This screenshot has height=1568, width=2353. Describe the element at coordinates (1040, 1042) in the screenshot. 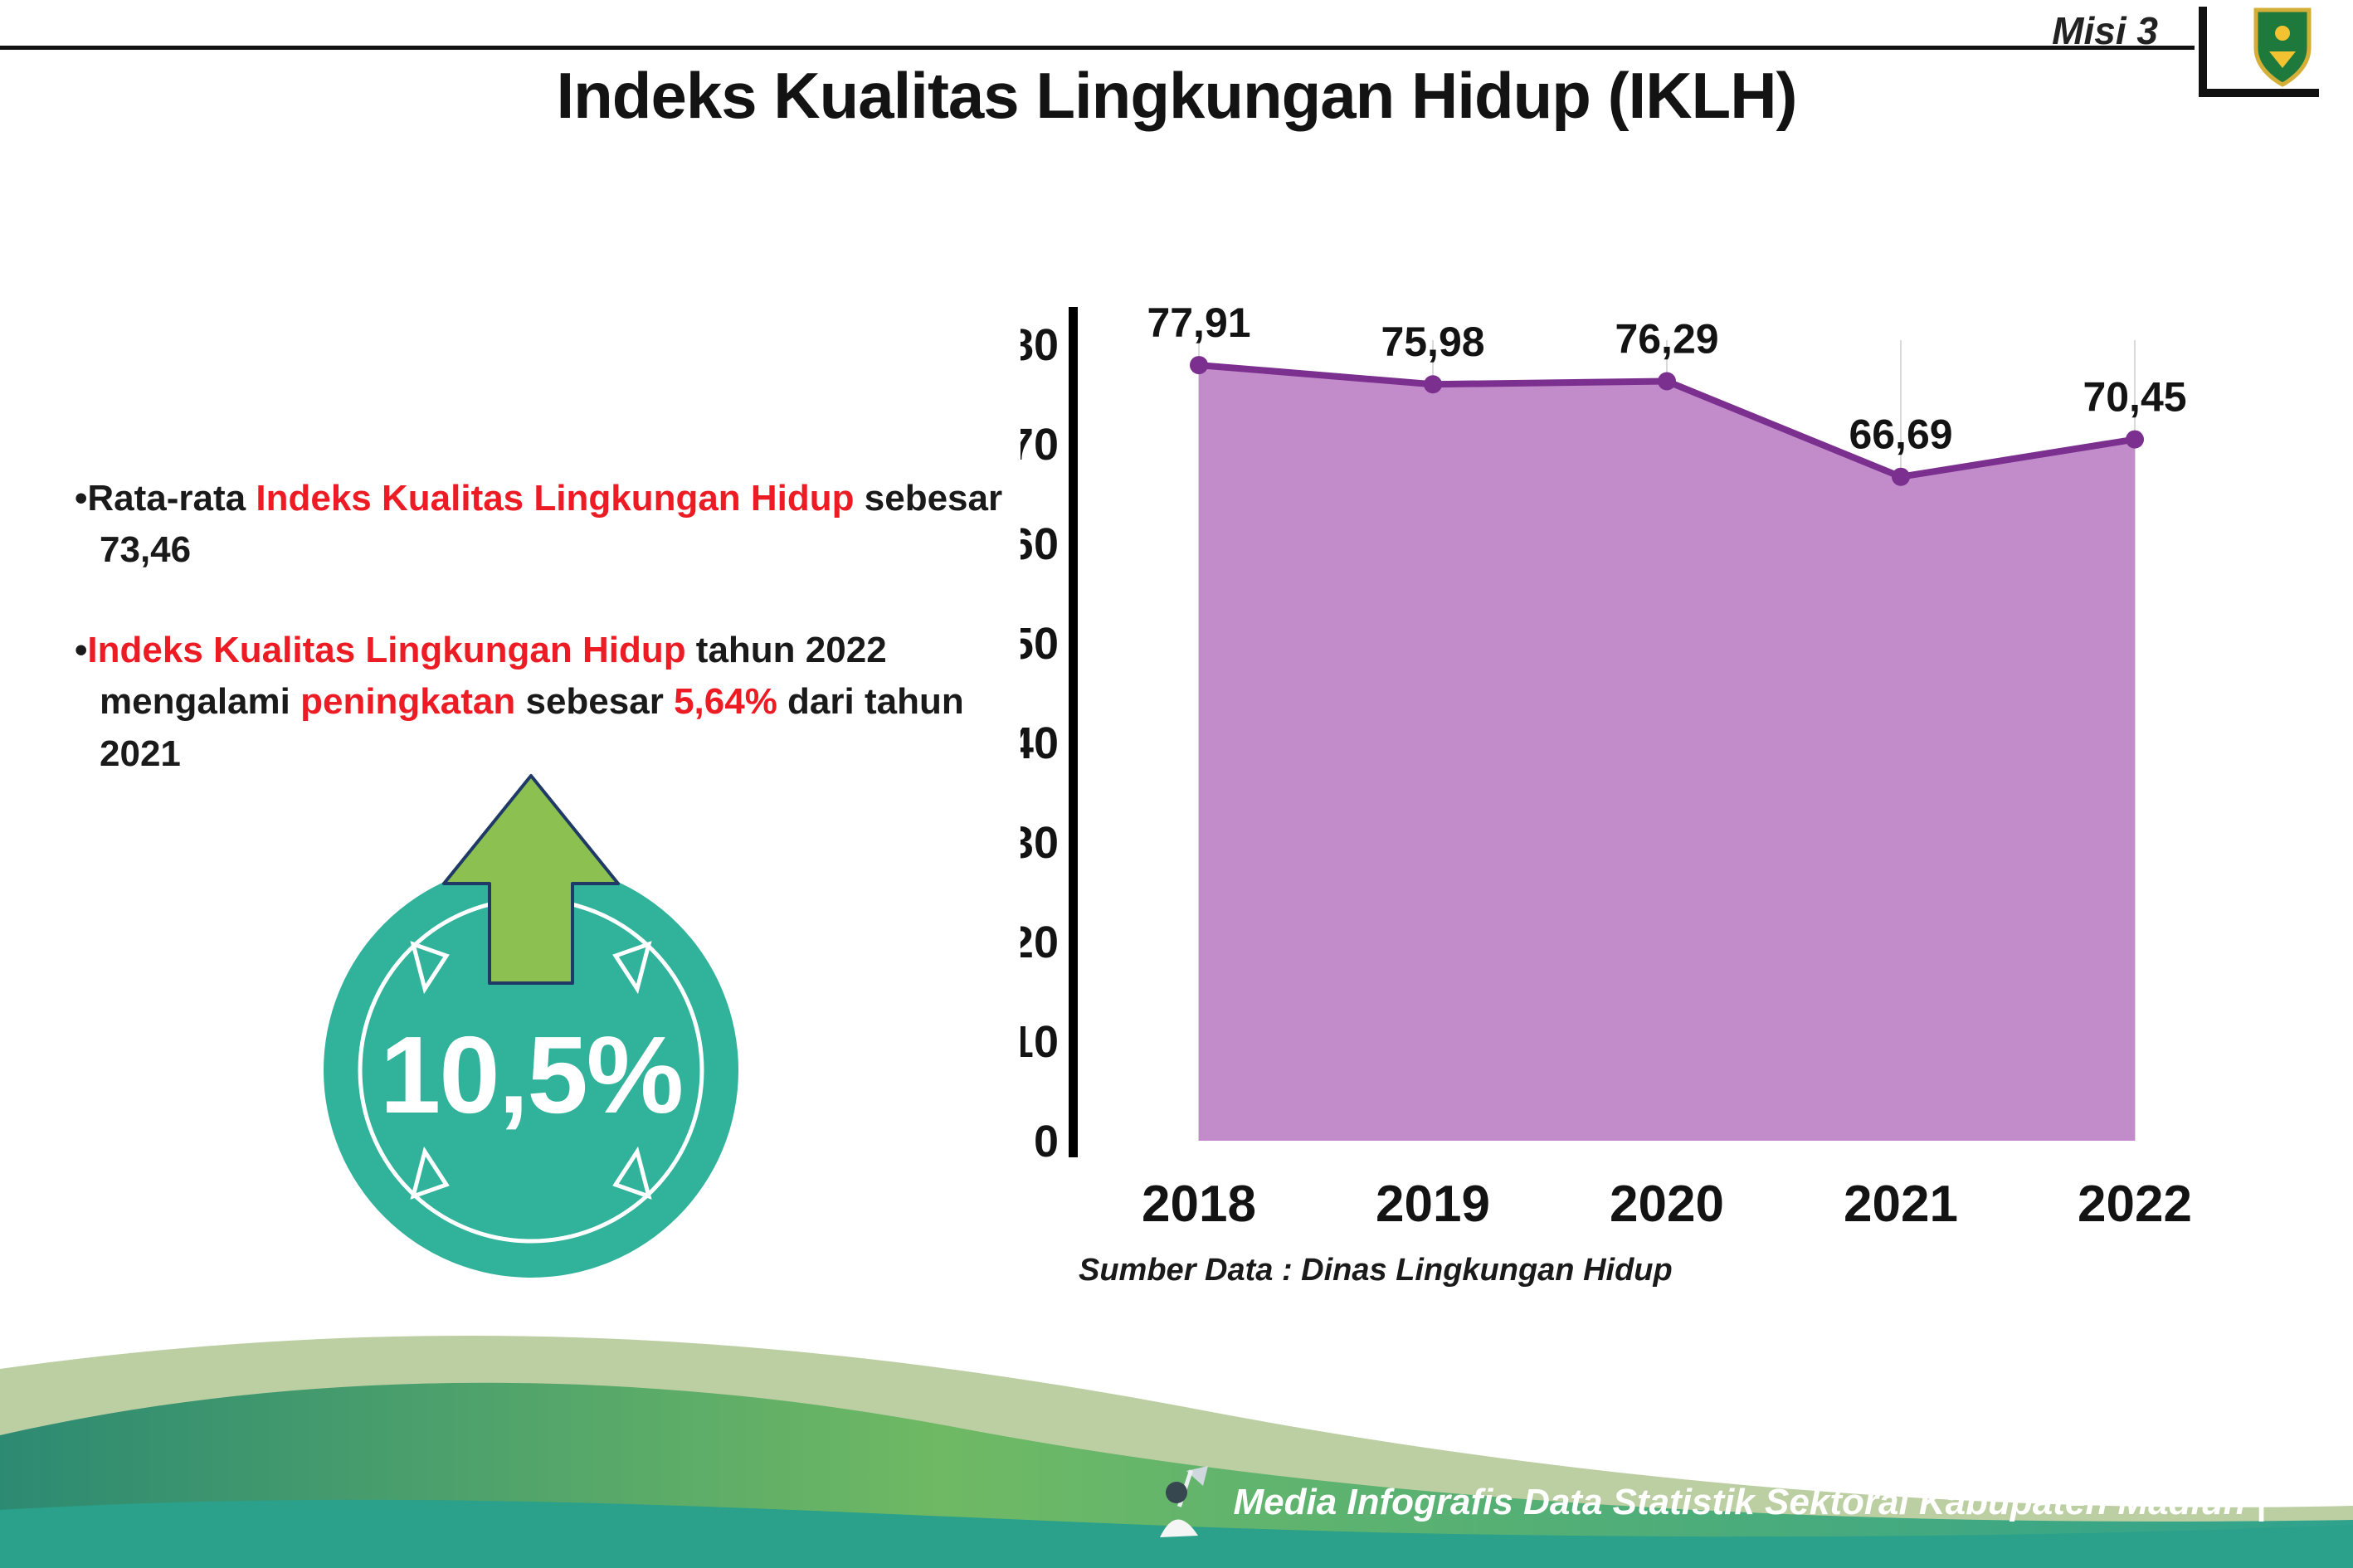

I see `svg-text: 10` at that location.